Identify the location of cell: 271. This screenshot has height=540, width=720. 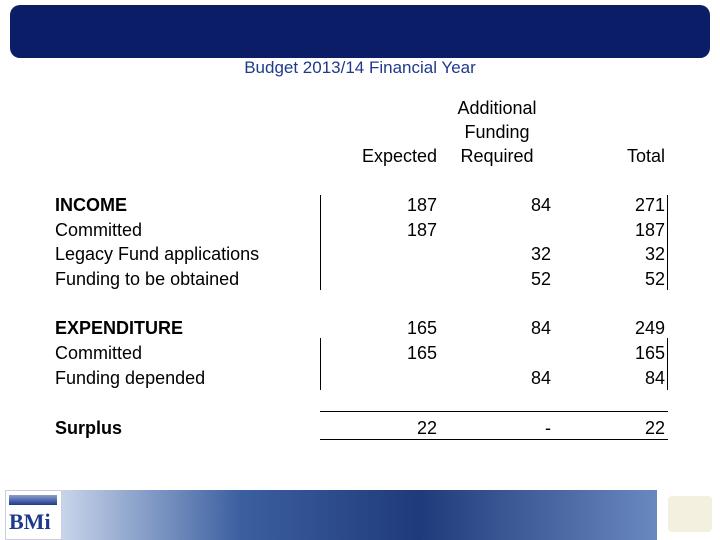
(649, 205).